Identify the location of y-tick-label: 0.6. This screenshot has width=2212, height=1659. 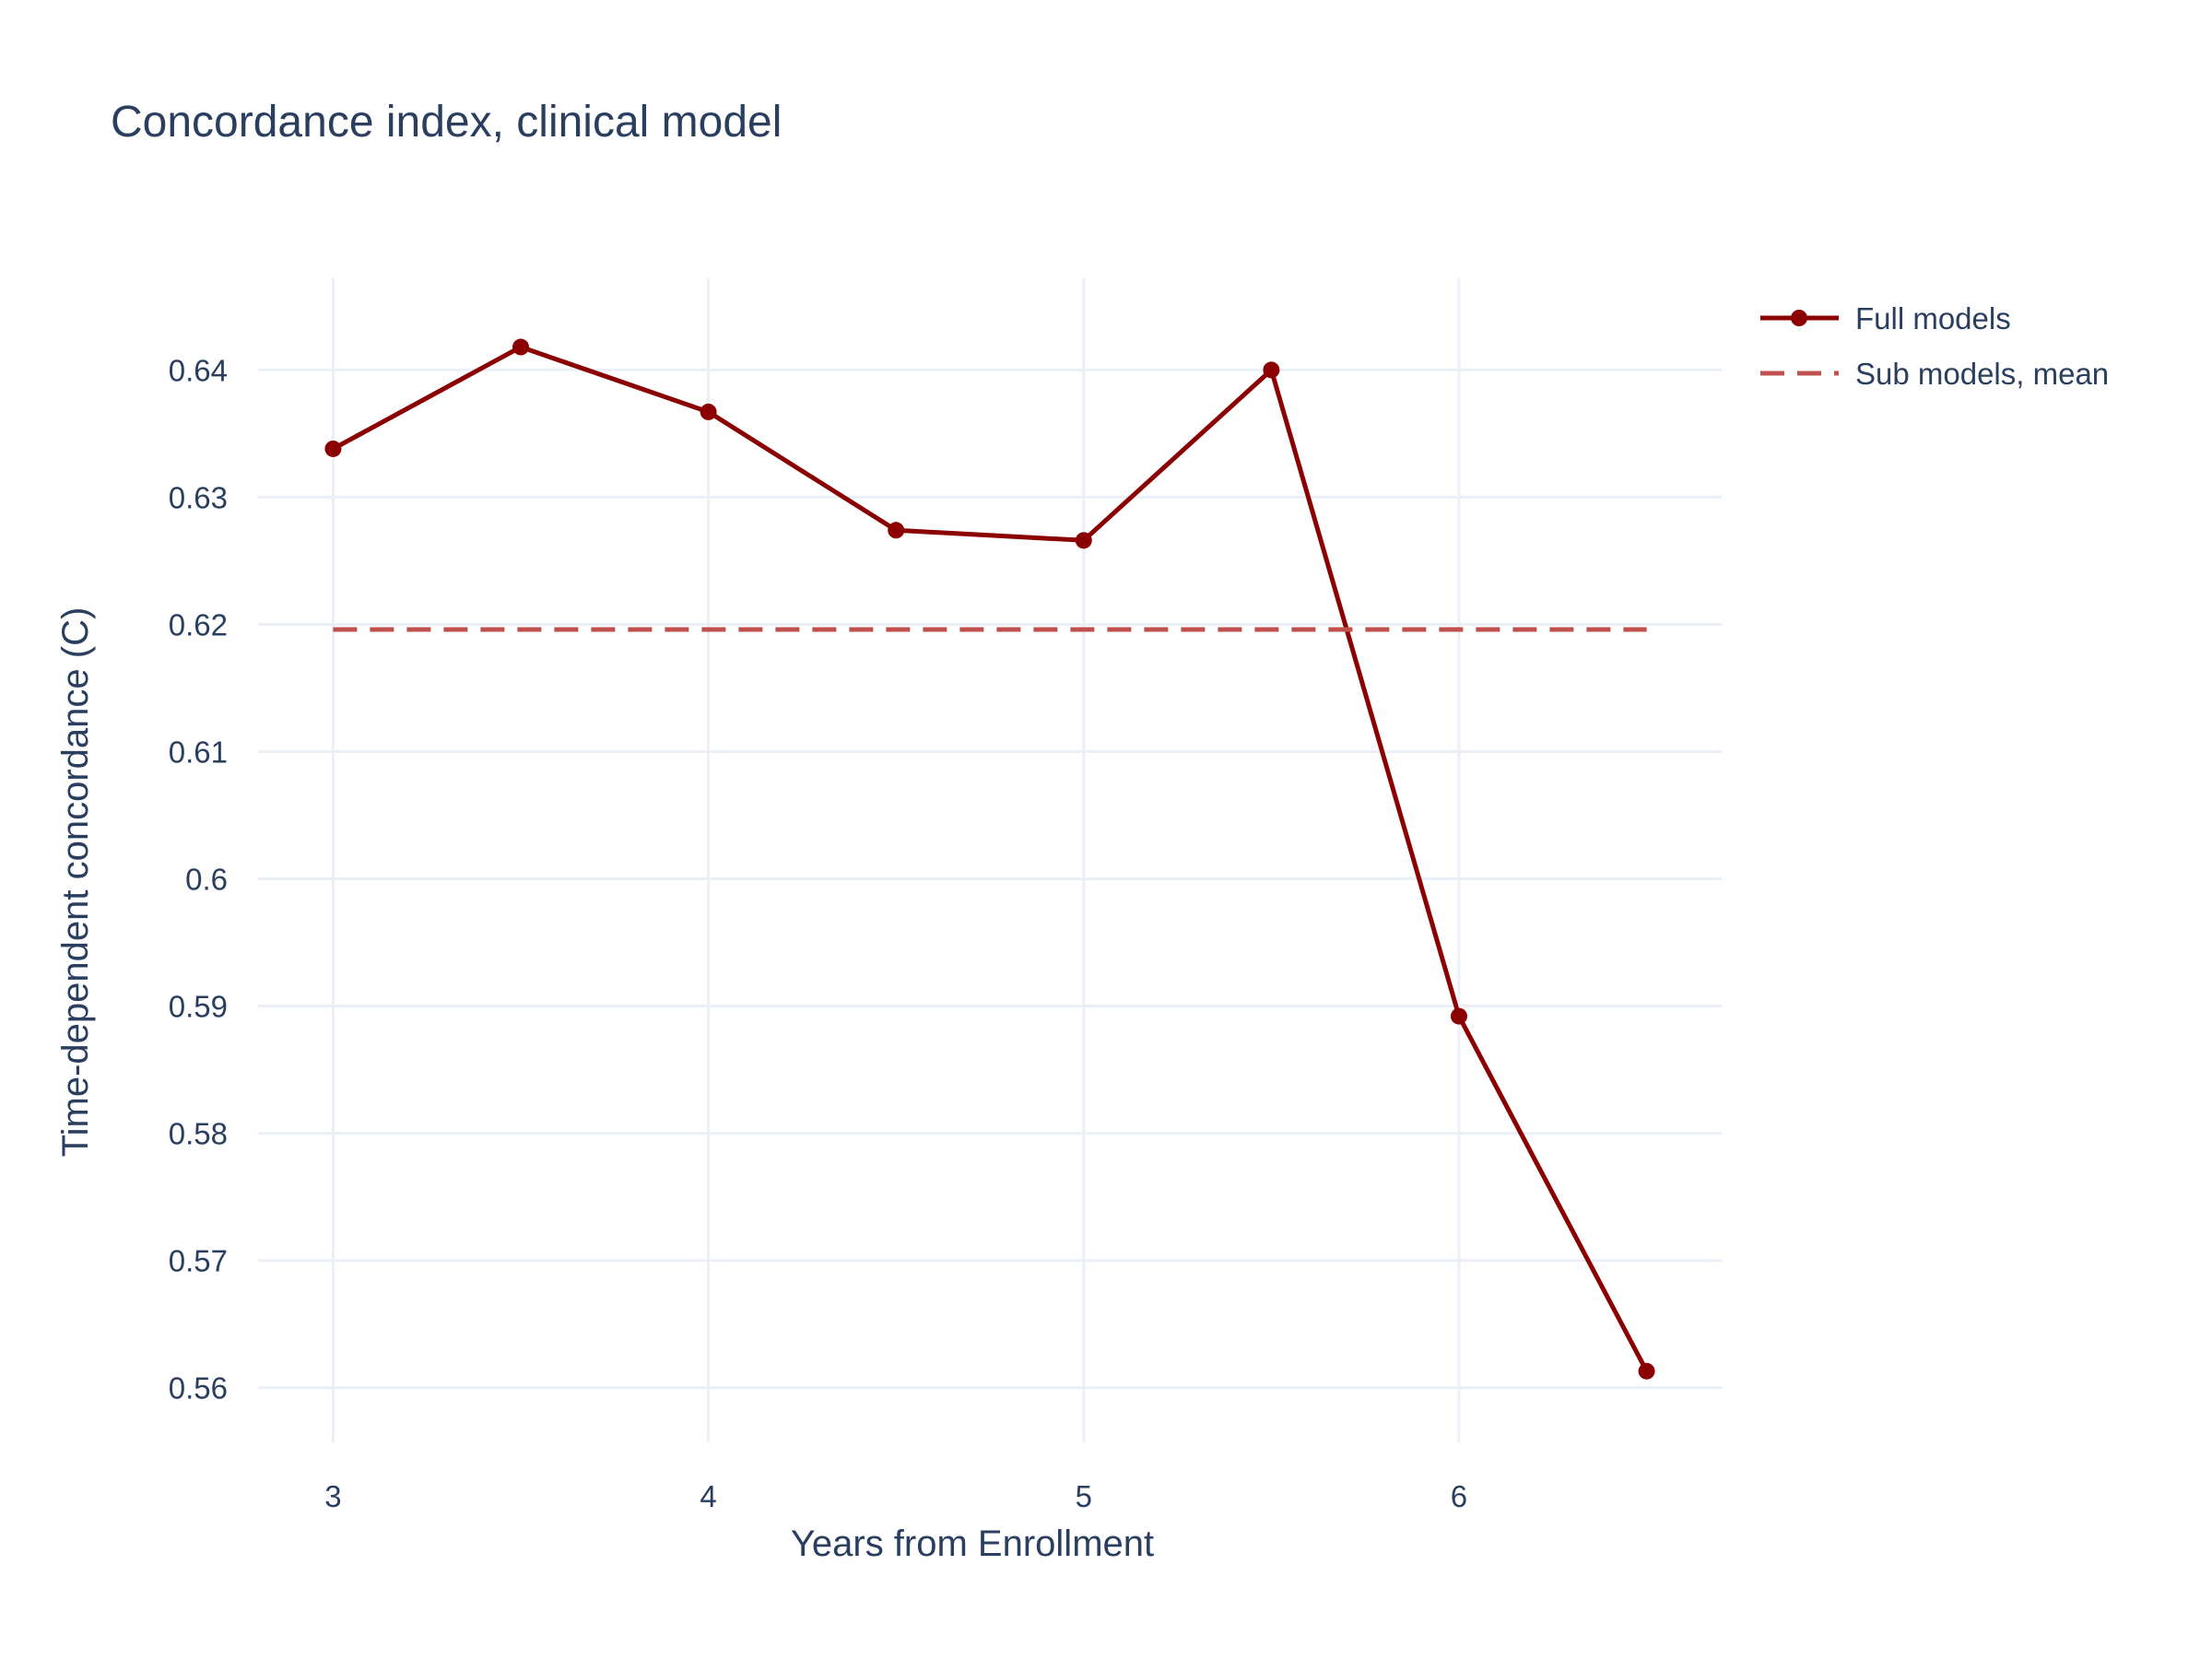
(206, 880).